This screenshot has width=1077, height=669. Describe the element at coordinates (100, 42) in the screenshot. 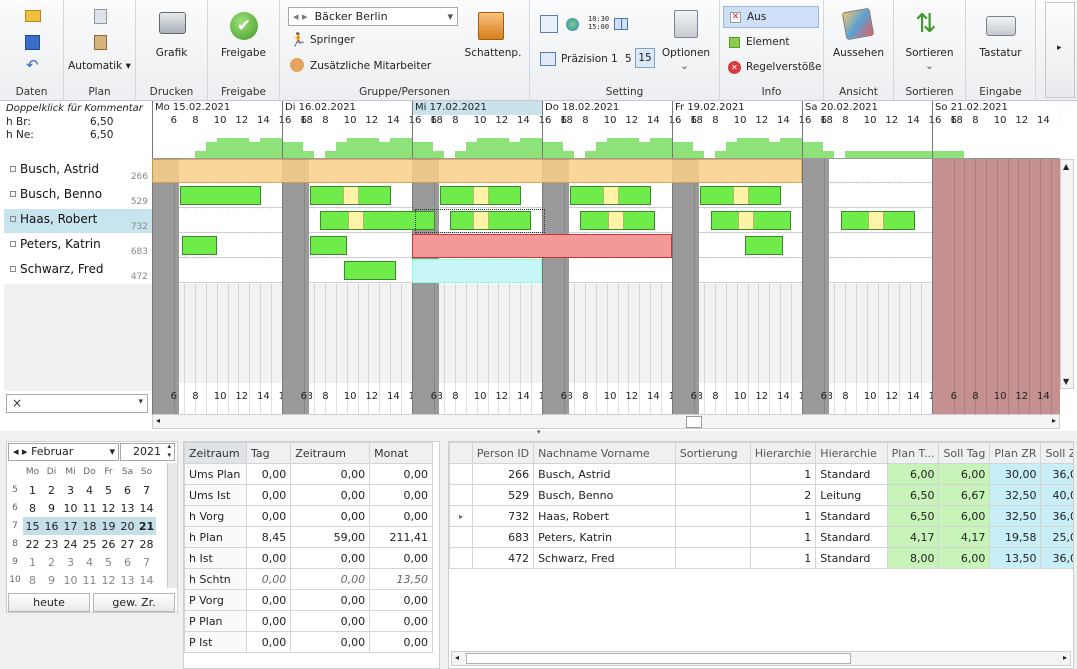

I see `paste-icon` at that location.